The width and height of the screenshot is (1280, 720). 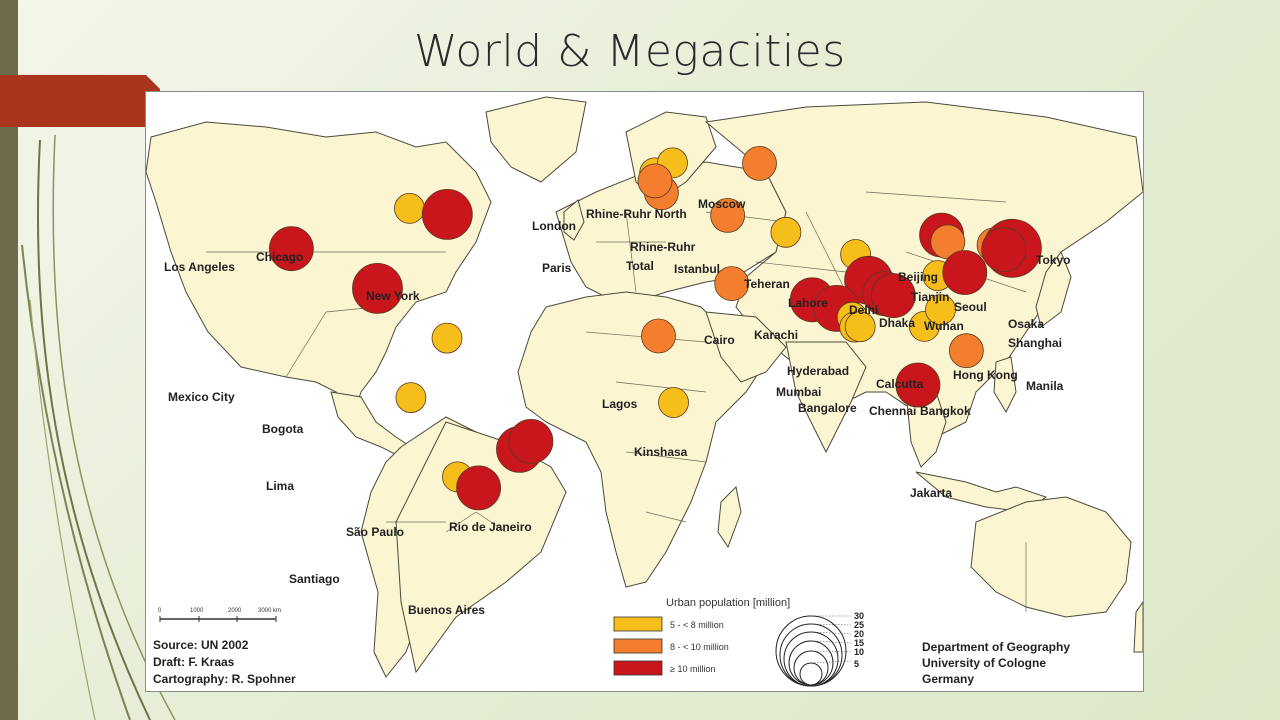 I want to click on slide-title: World & Megacities, so click(x=630, y=51).